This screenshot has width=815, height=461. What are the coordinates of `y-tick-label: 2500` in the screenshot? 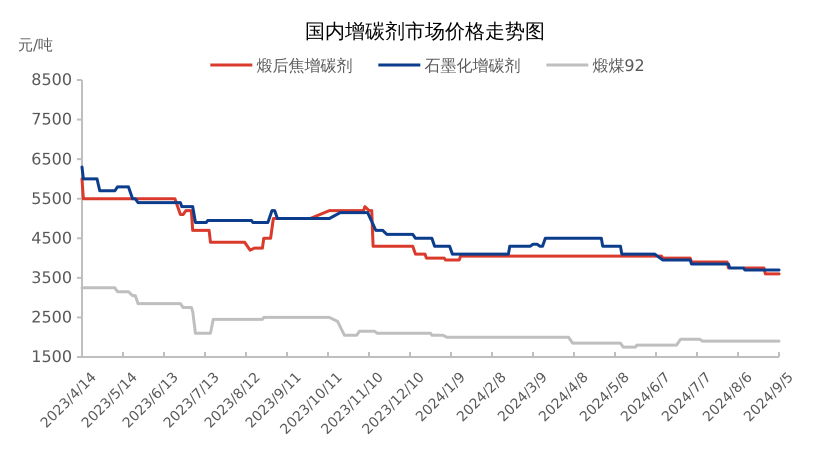 It's located at (51, 317).